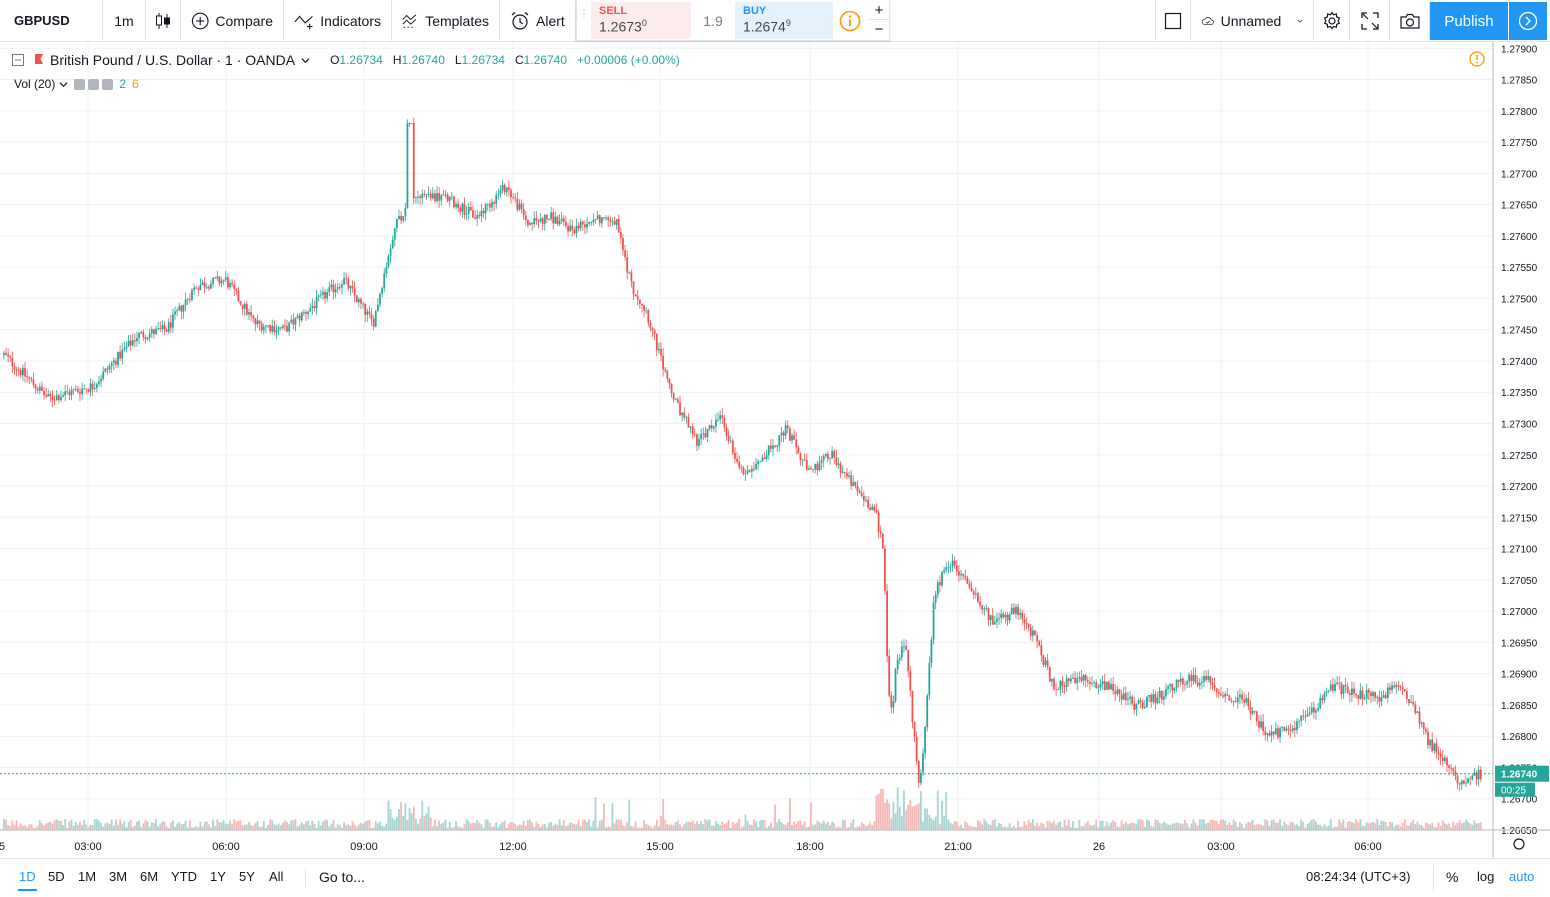  I want to click on eye-icon, so click(80, 84).